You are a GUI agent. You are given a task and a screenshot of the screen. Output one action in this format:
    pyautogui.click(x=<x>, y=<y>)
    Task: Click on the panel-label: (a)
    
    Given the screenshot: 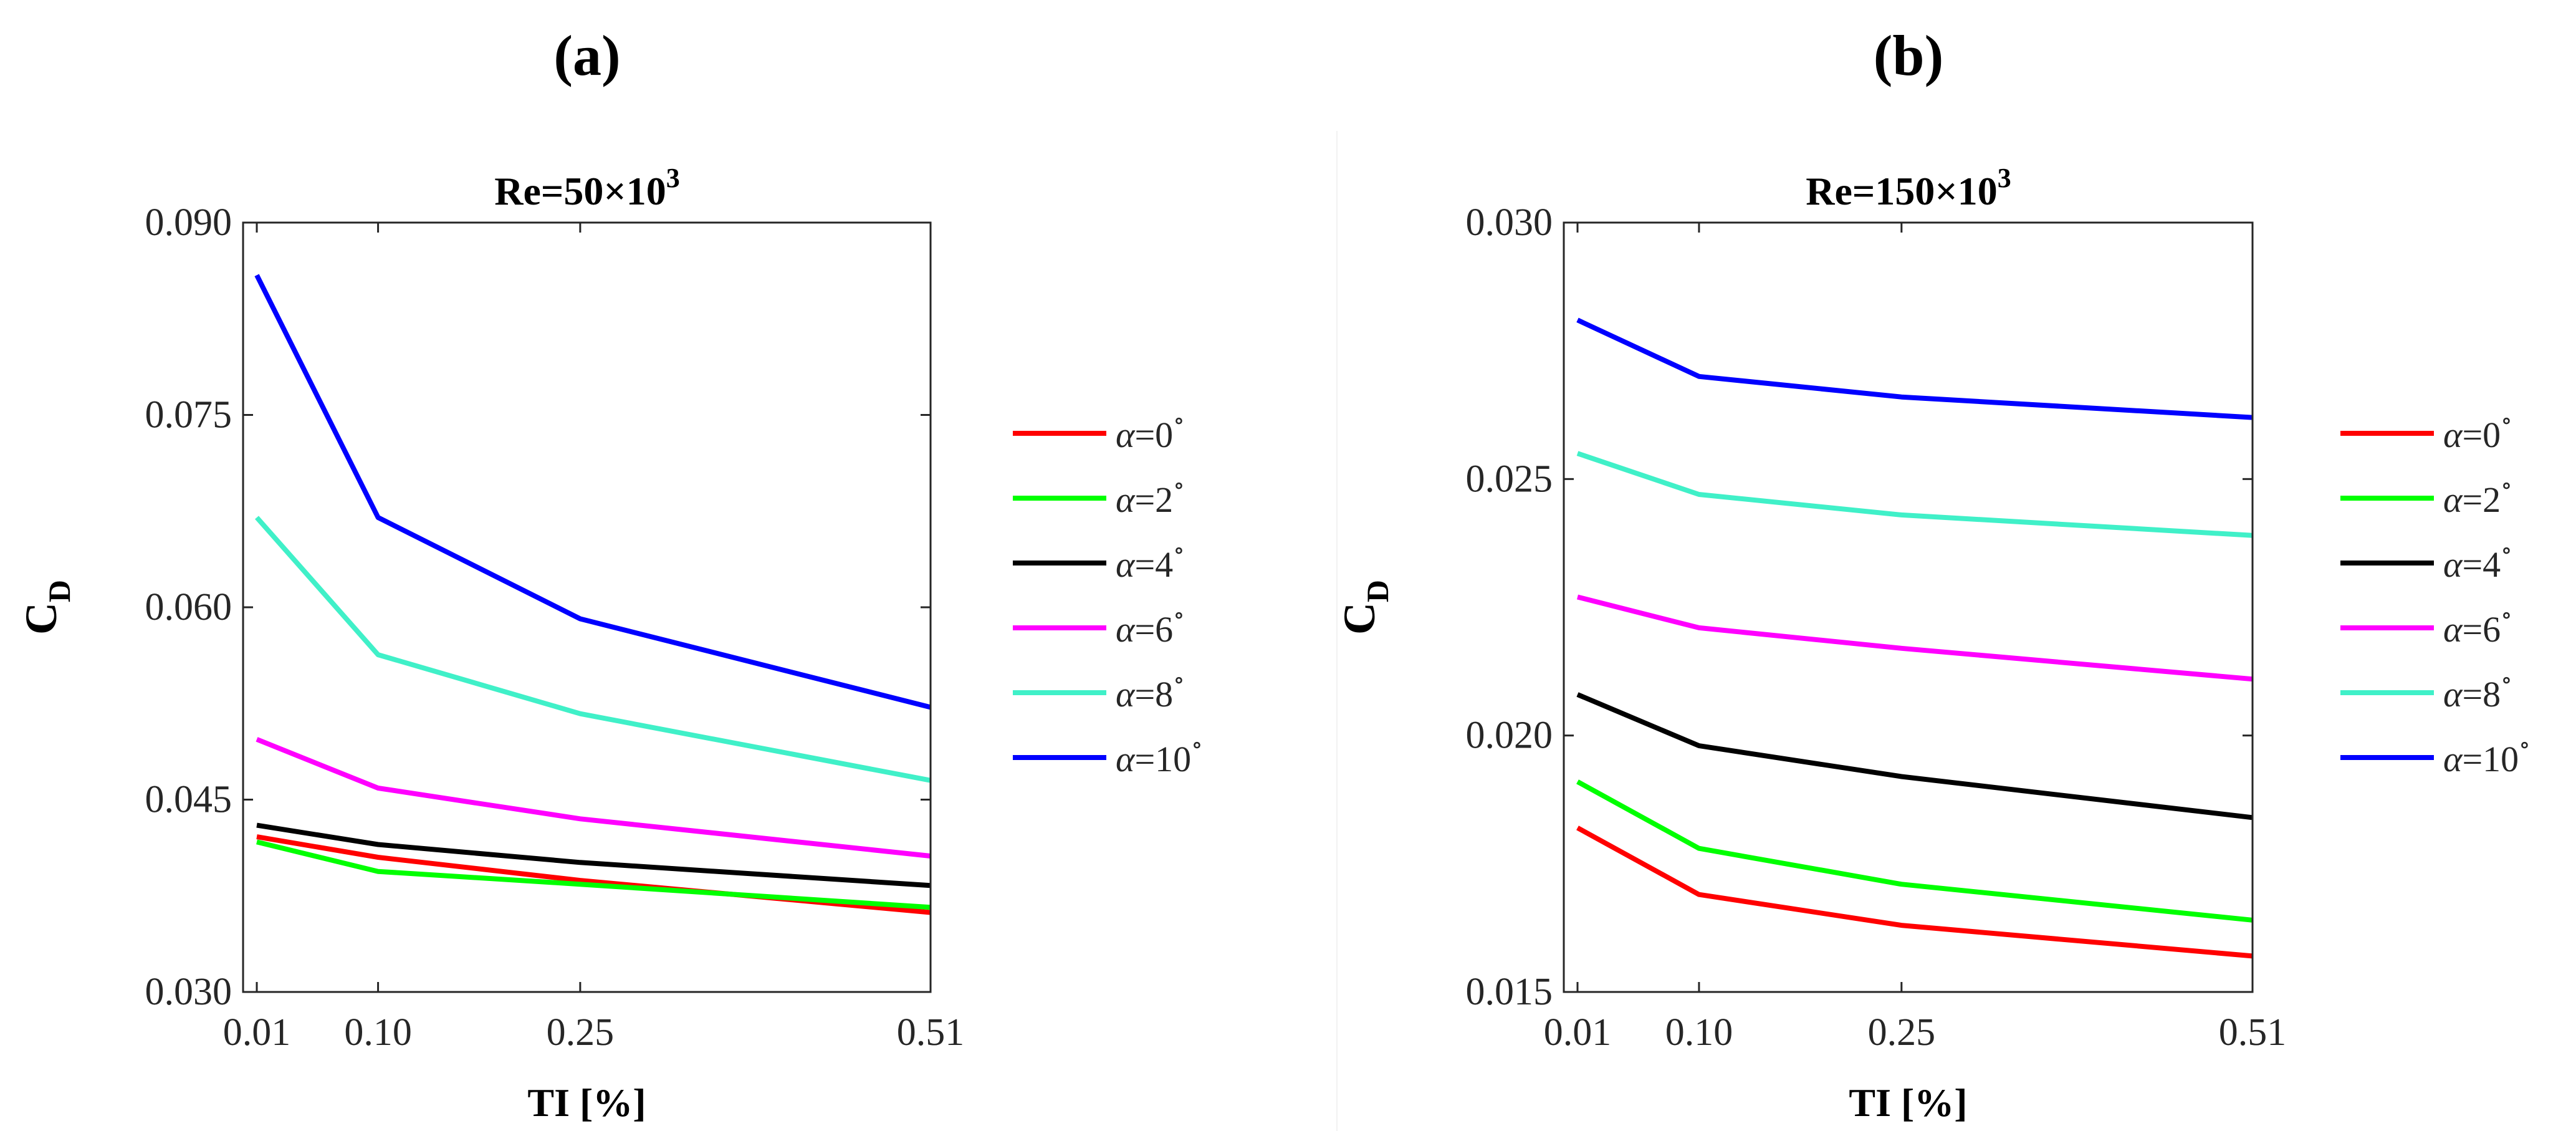 What is the action you would take?
    pyautogui.click(x=586, y=56)
    